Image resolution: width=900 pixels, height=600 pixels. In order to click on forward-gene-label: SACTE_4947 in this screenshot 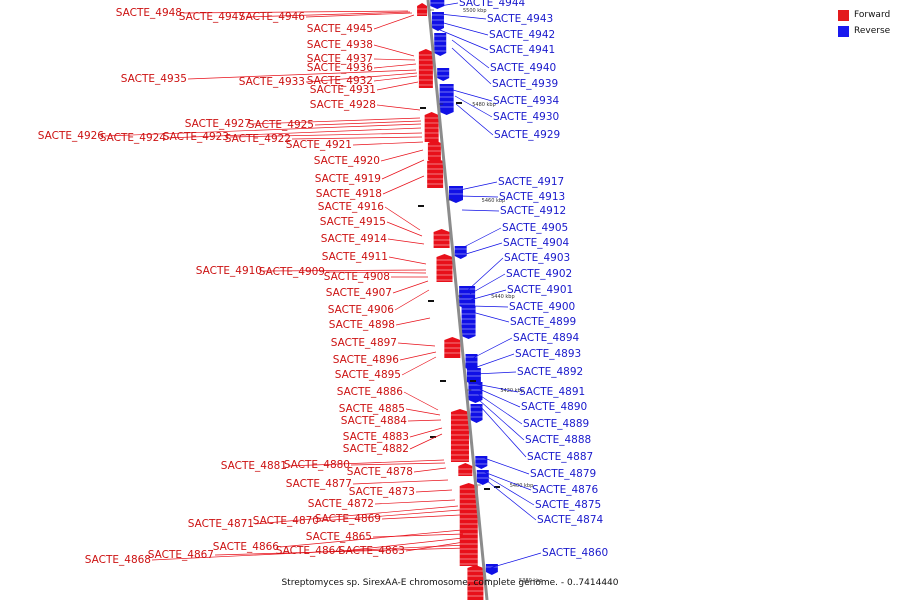, I will do `click(212, 17)`.